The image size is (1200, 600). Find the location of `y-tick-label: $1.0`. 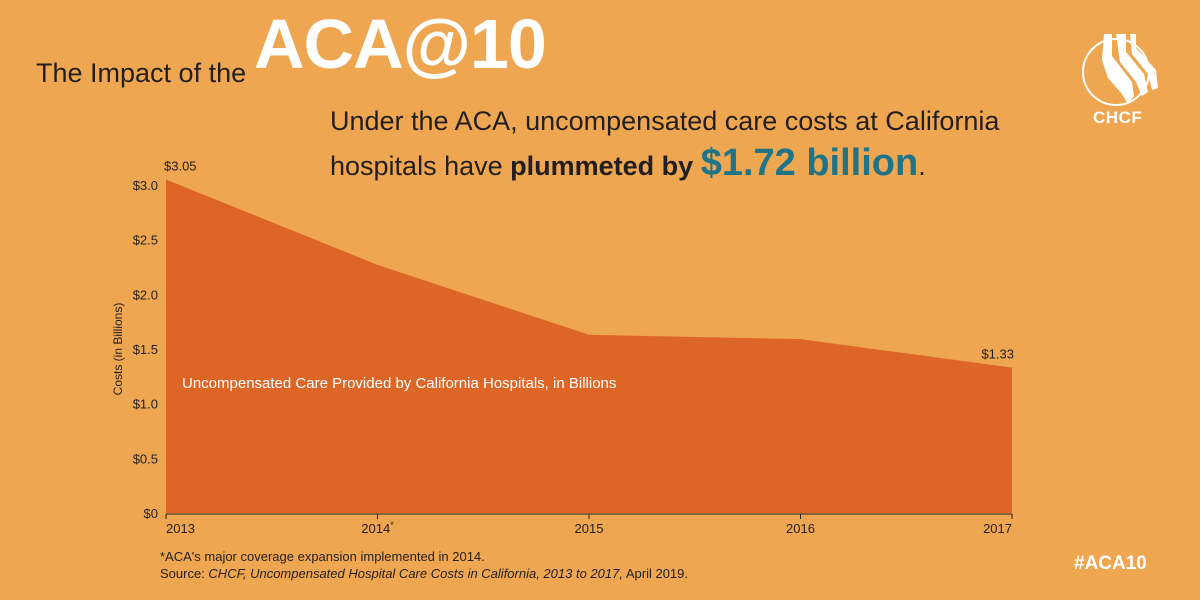

y-tick-label: $1.0 is located at coordinates (145, 404).